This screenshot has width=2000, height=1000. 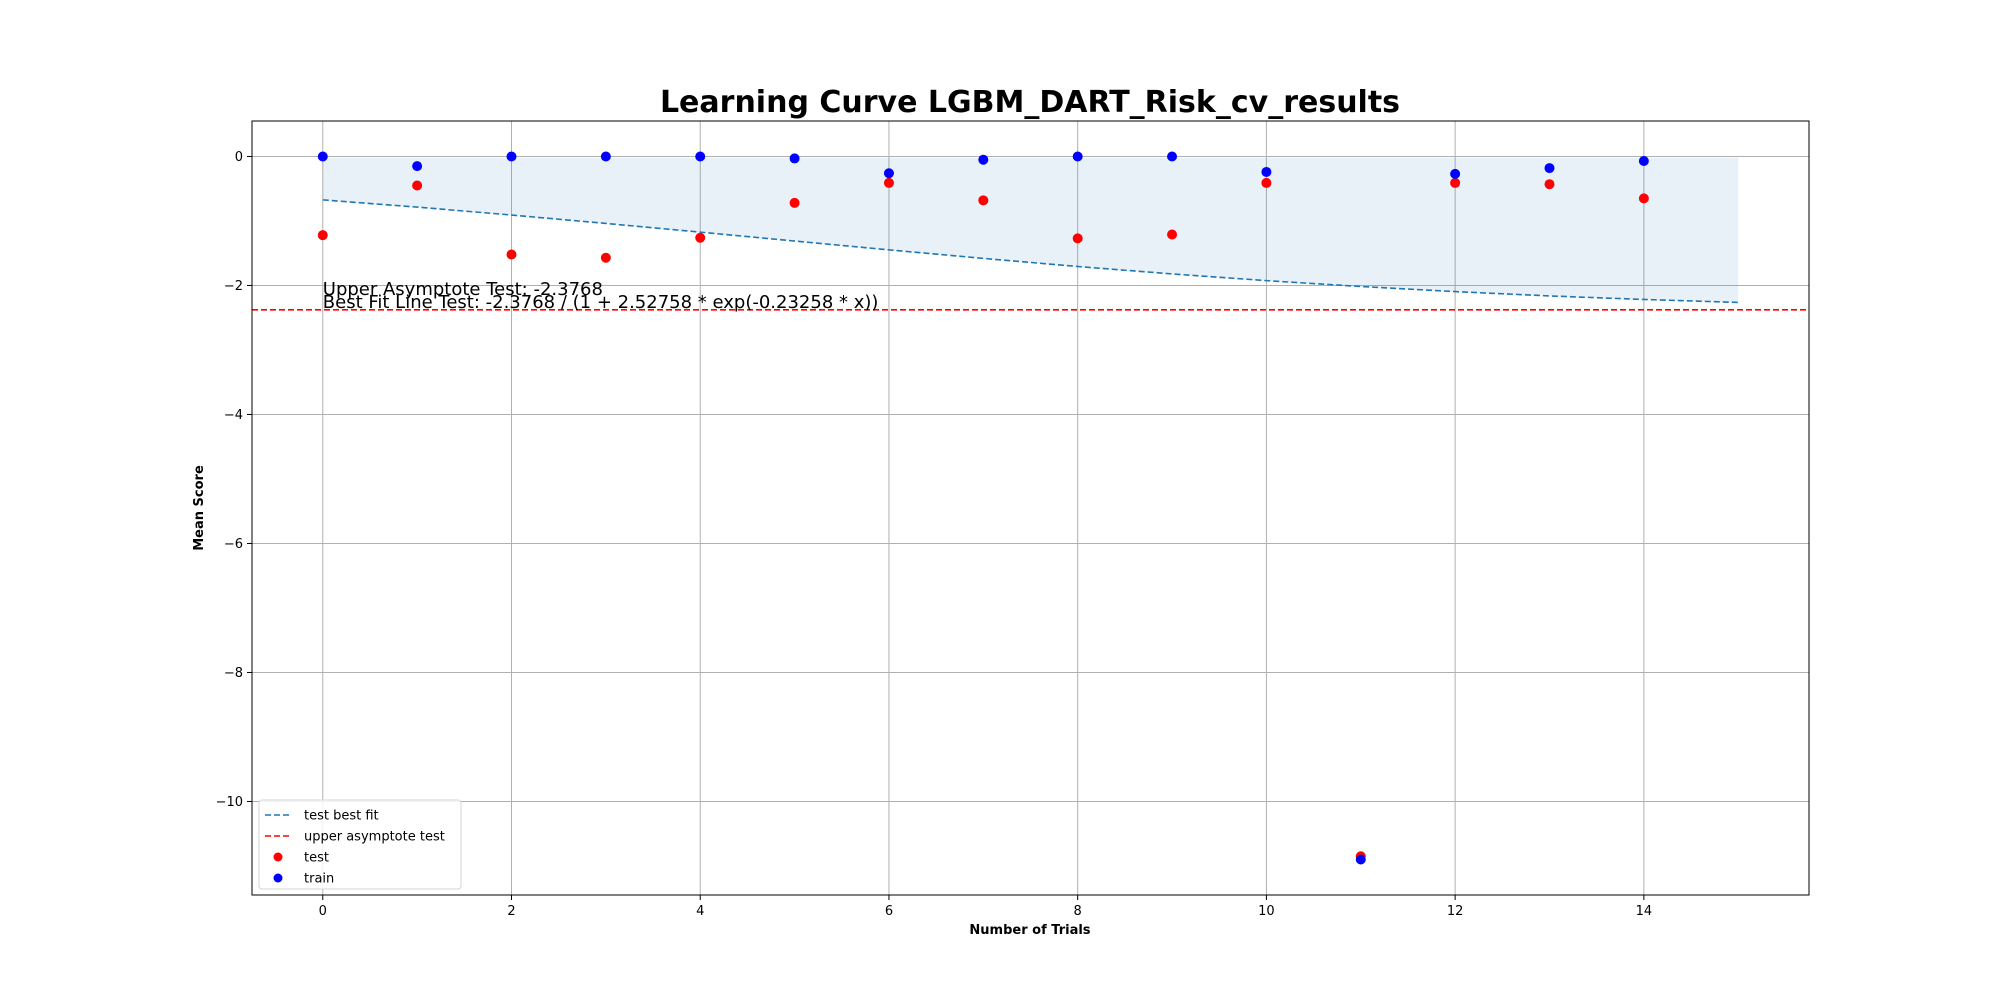 What do you see at coordinates (1455, 911) in the screenshot?
I see `x-tick-label: 12` at bounding box center [1455, 911].